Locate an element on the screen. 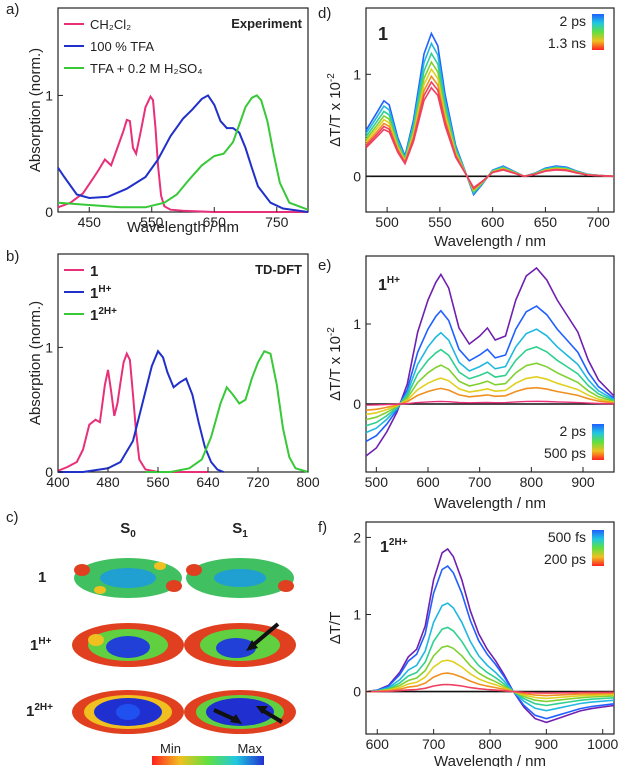 The image size is (627, 767). x-tick-label: 450 is located at coordinates (90, 222).